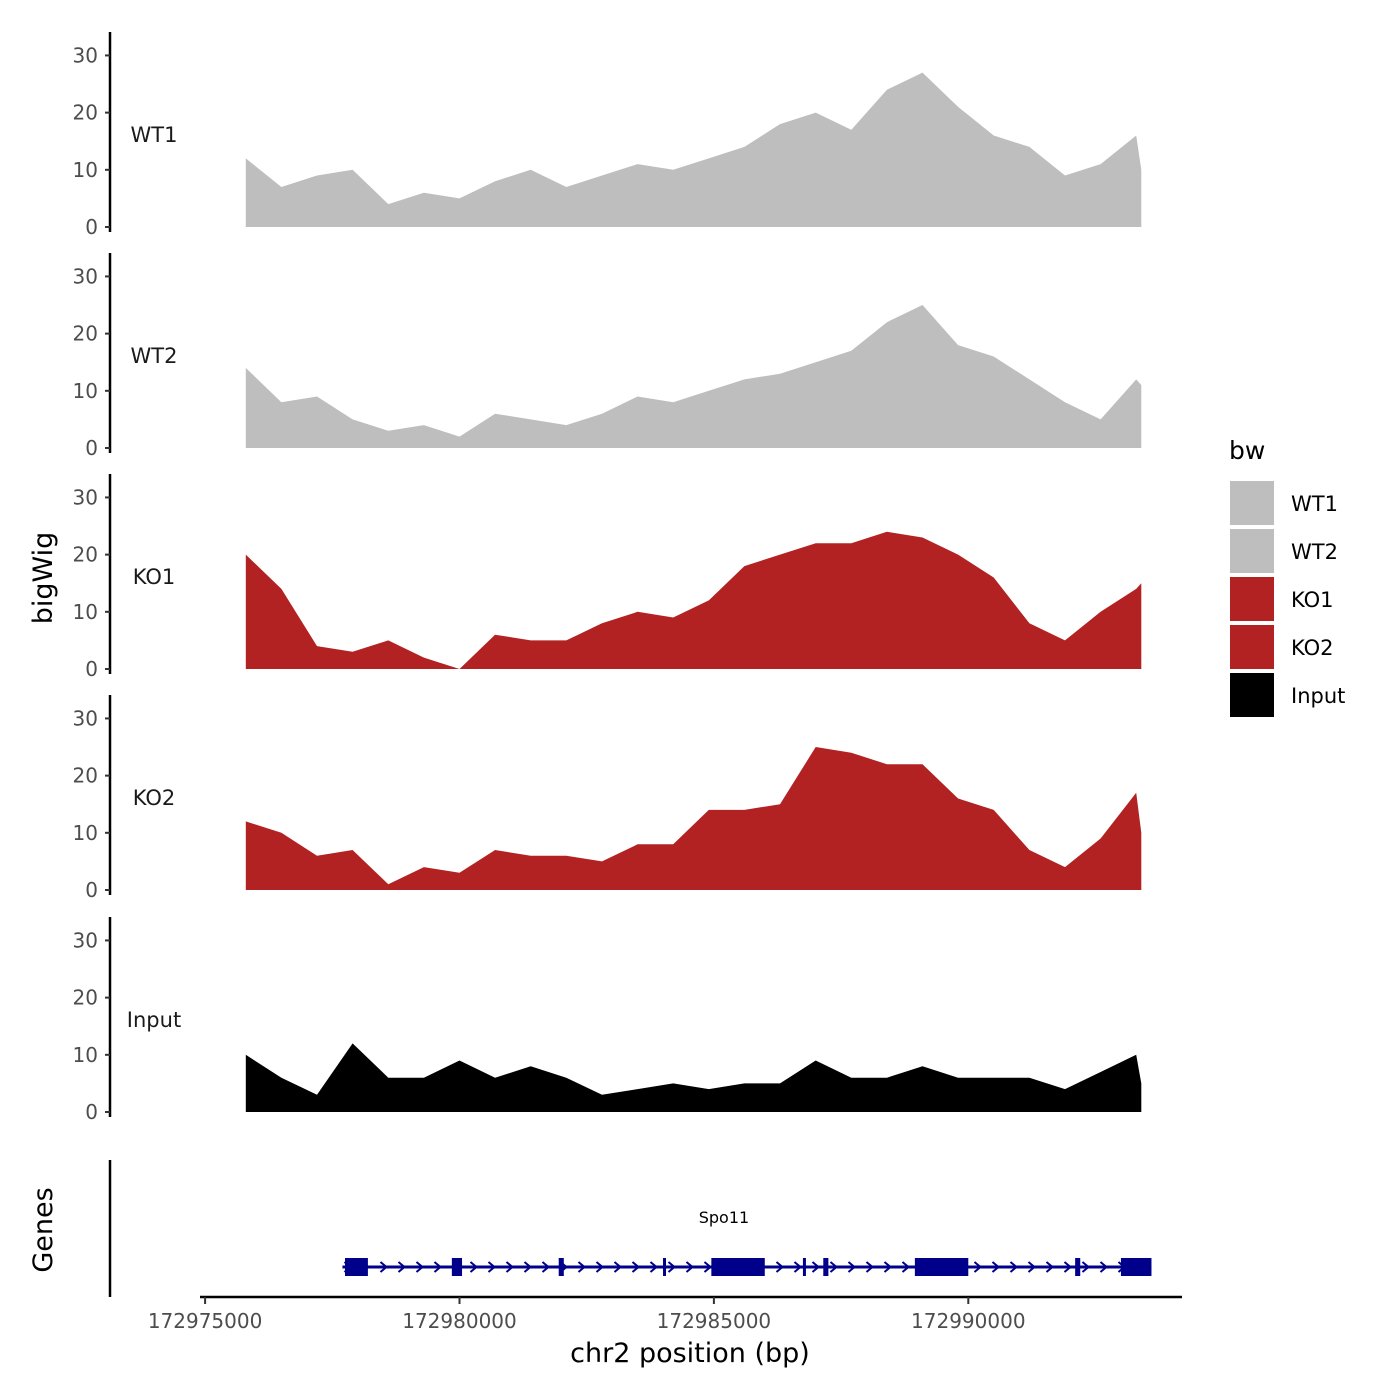  I want to click on track-WT1: 0 10 20 30 WT1, so click(607, 135).